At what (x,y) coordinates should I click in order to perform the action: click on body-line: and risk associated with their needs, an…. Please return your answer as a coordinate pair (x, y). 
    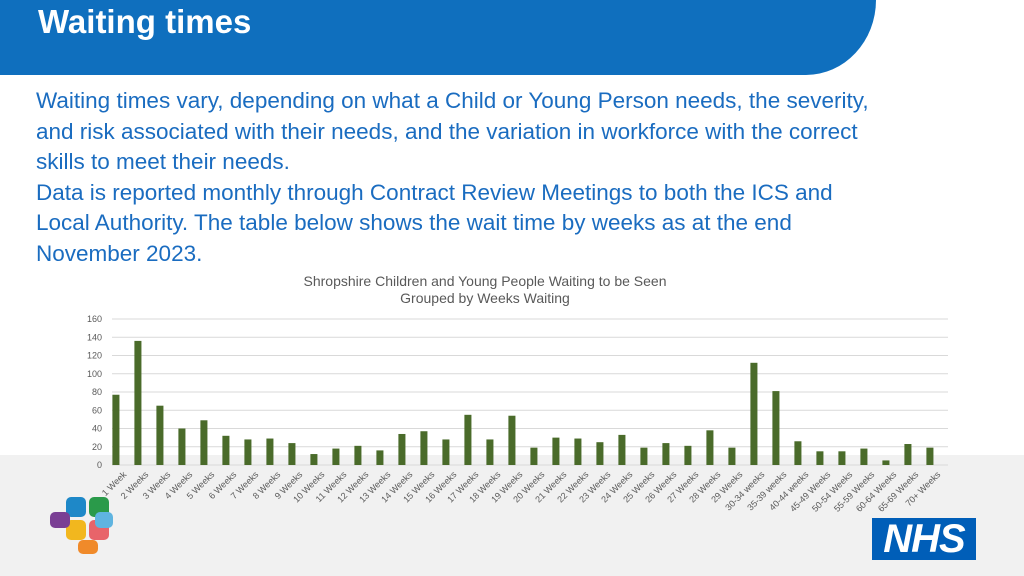
    Looking at the image, I should click on (447, 131).